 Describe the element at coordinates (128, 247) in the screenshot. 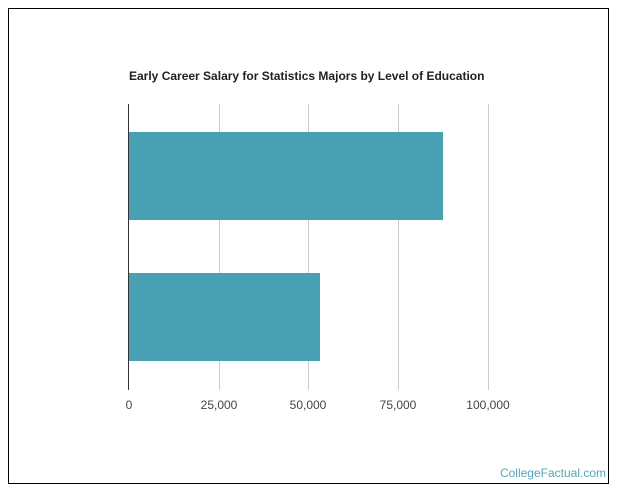

I see `y-axis-line` at that location.